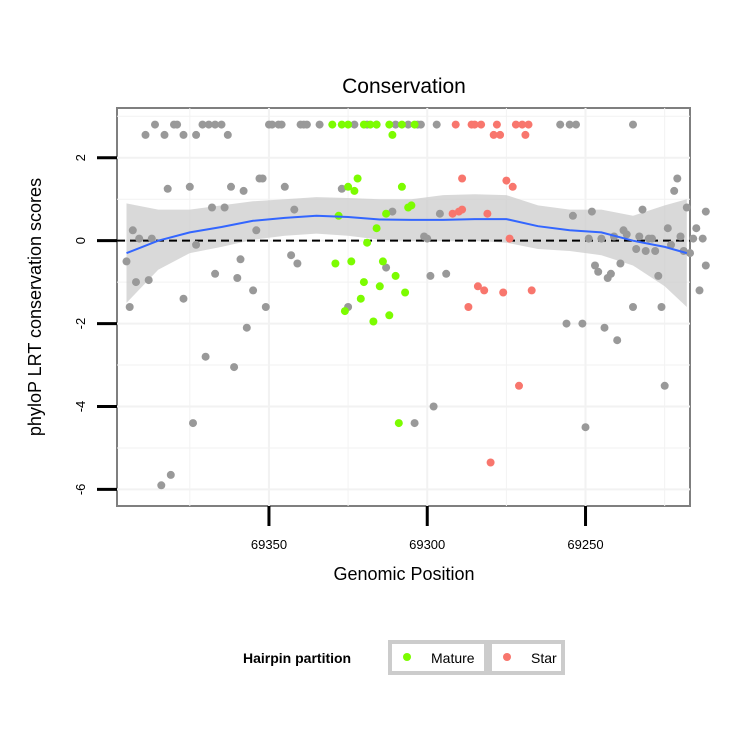 This screenshot has width=750, height=750. I want to click on x-tick-label-1: 69300, so click(427, 544).